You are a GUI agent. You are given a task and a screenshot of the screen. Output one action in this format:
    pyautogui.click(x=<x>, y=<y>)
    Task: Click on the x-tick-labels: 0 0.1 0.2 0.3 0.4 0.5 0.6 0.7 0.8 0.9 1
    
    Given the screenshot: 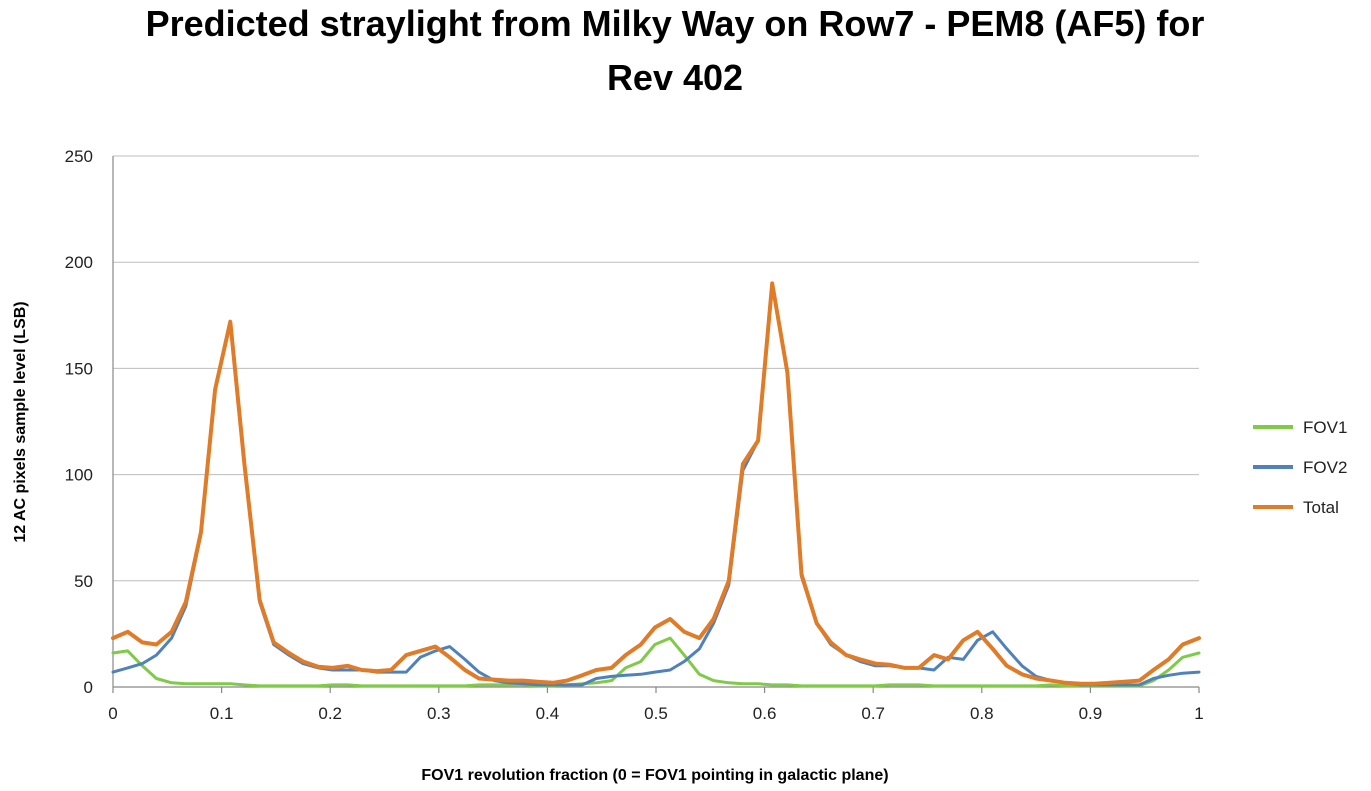 What is the action you would take?
    pyautogui.click(x=655, y=713)
    